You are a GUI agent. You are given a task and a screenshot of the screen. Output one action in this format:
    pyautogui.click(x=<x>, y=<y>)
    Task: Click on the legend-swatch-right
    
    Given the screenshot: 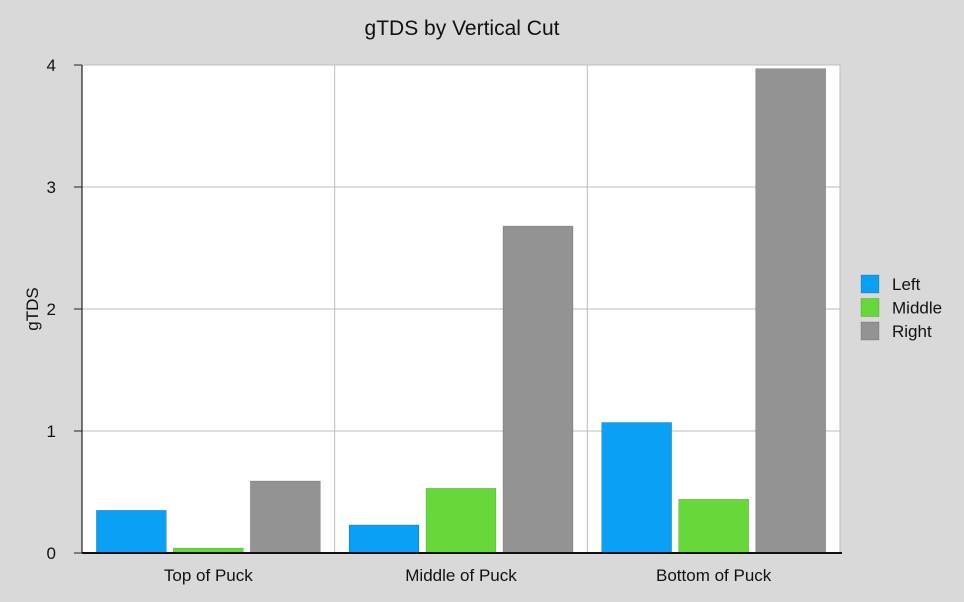 What is the action you would take?
    pyautogui.click(x=870, y=331)
    